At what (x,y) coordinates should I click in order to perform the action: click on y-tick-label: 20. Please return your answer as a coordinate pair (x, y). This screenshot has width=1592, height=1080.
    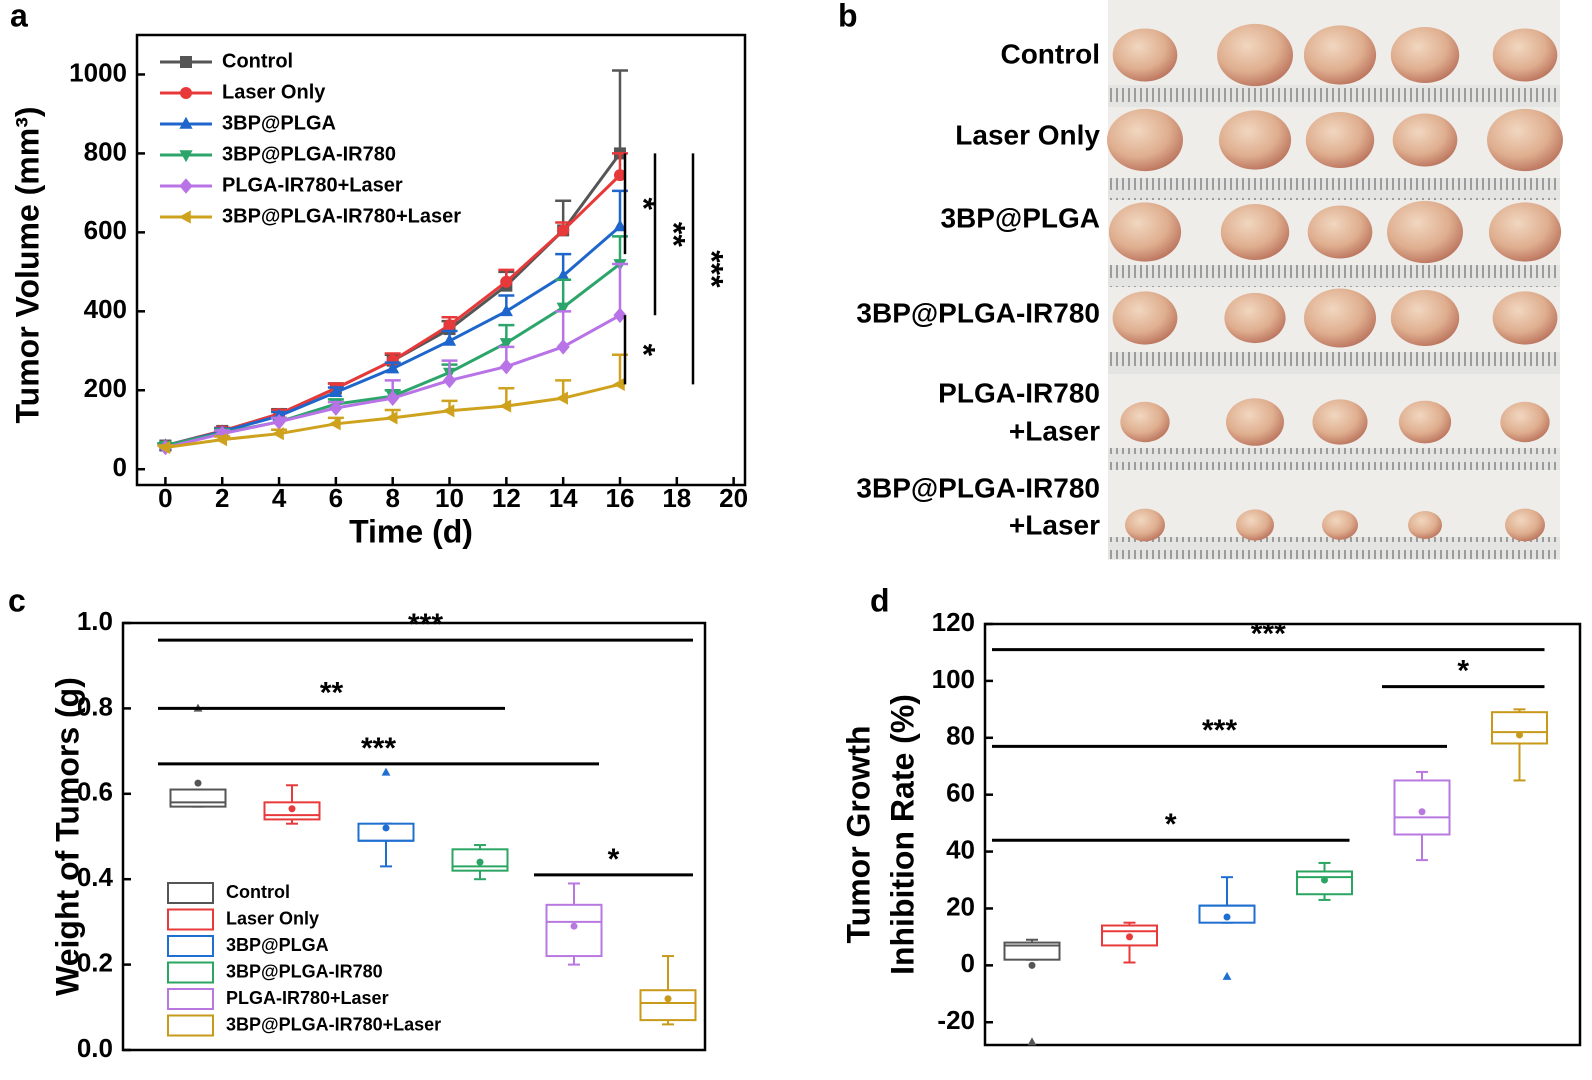
    Looking at the image, I should click on (960, 906).